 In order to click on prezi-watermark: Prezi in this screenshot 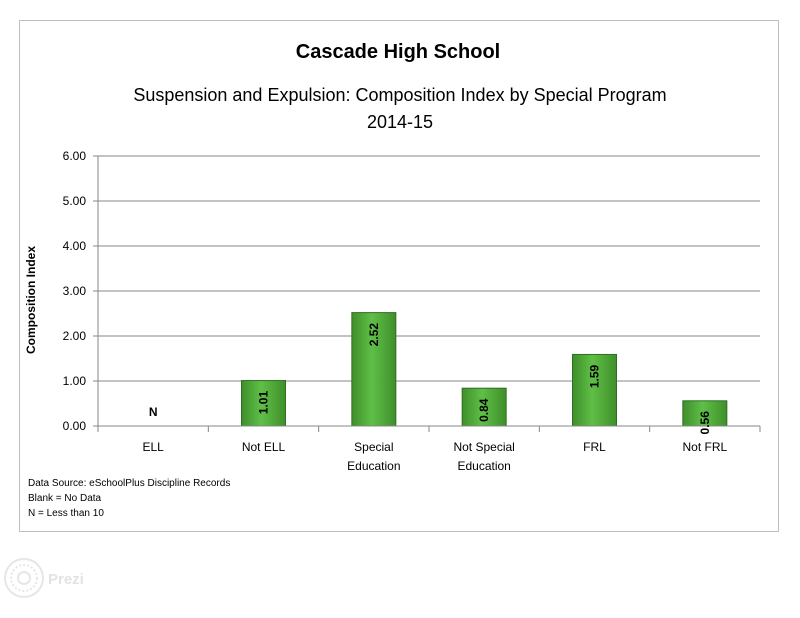, I will do `click(66, 579)`.